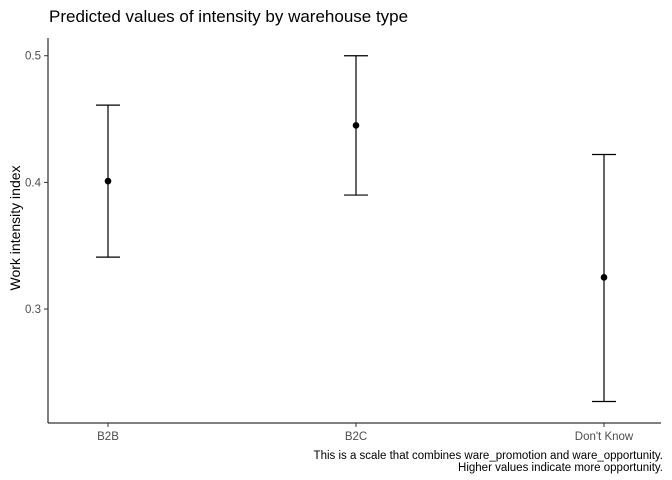  I want to click on y-tick-label: 0.3, so click(33, 310).